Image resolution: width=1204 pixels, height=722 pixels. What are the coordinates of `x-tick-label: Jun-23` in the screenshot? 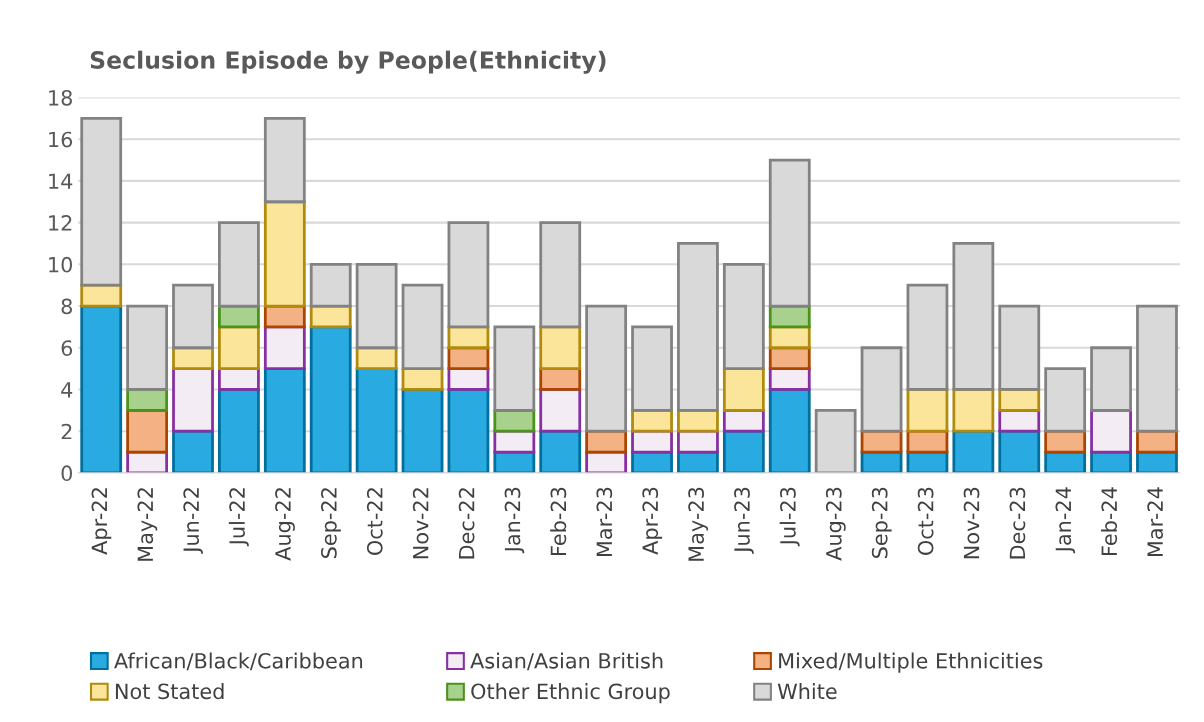 It's located at (744, 520).